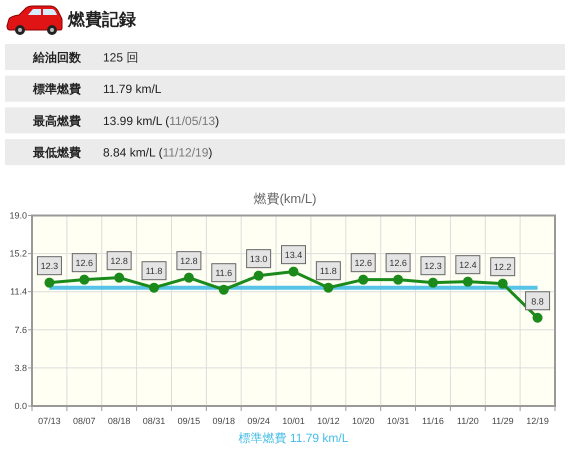  What do you see at coordinates (101, 19) in the screenshot?
I see `text: 燃費記録` at bounding box center [101, 19].